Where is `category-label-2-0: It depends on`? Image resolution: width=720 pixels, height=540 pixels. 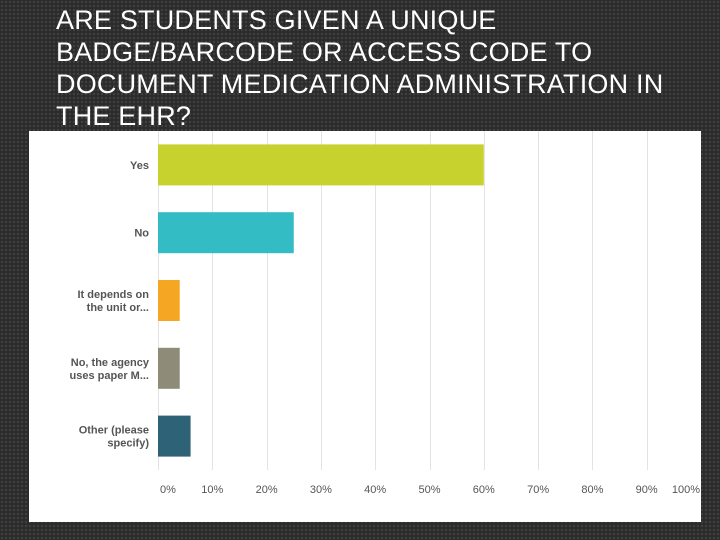
category-label-2-0: It depends on is located at coordinates (114, 295).